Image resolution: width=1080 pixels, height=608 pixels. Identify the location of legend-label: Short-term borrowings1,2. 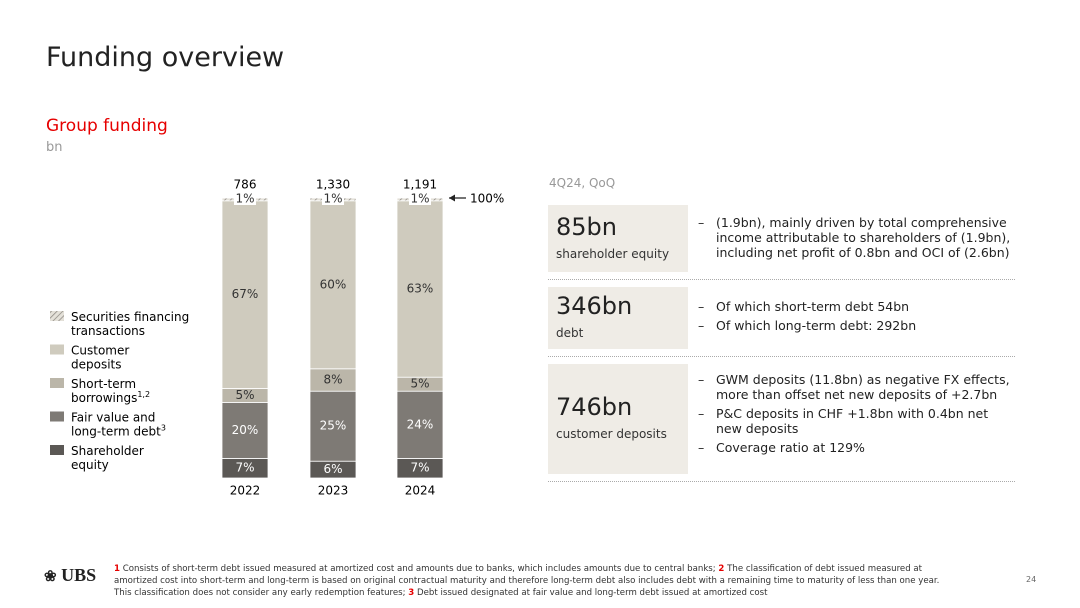
(110, 391).